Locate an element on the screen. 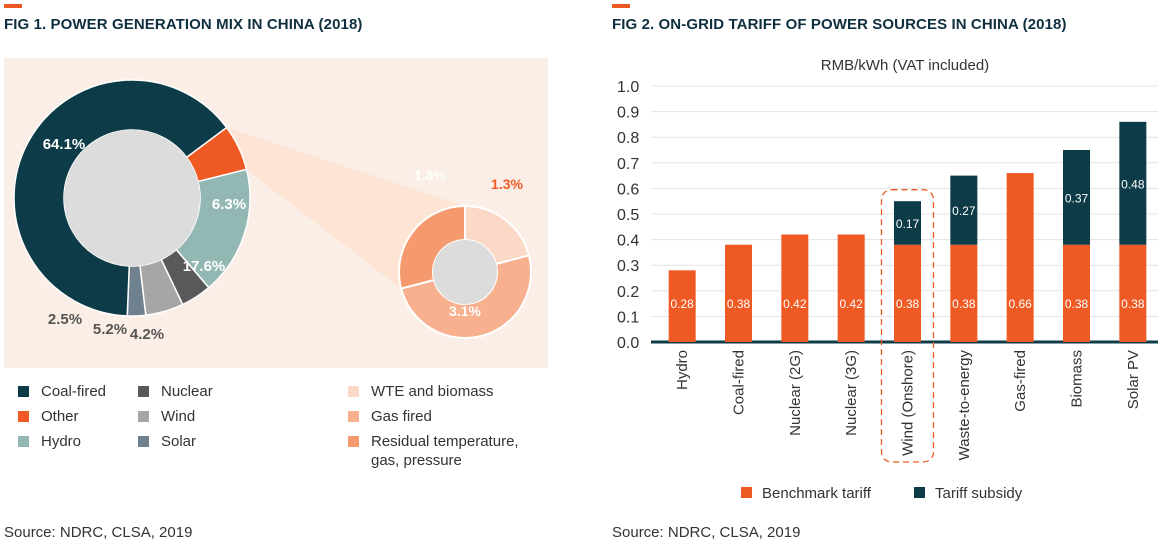 The image size is (1165, 549). bar-benchmark-tariff-biomass is located at coordinates (1076, 293).